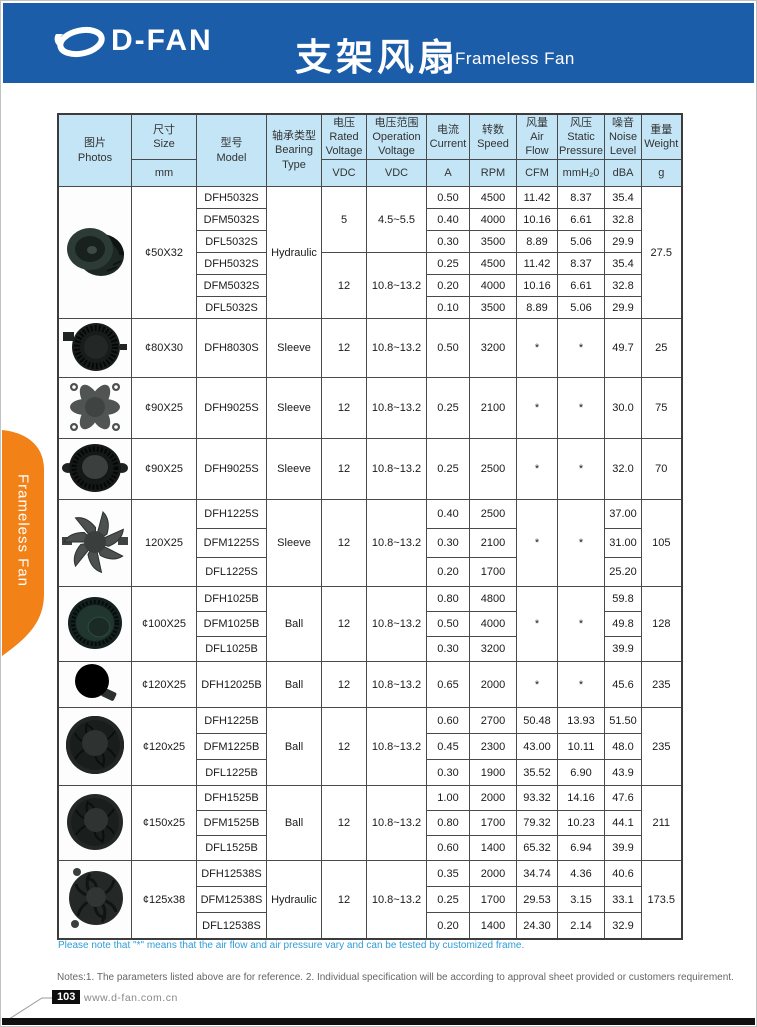  Describe the element at coordinates (493, 772) in the screenshot. I see `speed-cell: 1900` at that location.